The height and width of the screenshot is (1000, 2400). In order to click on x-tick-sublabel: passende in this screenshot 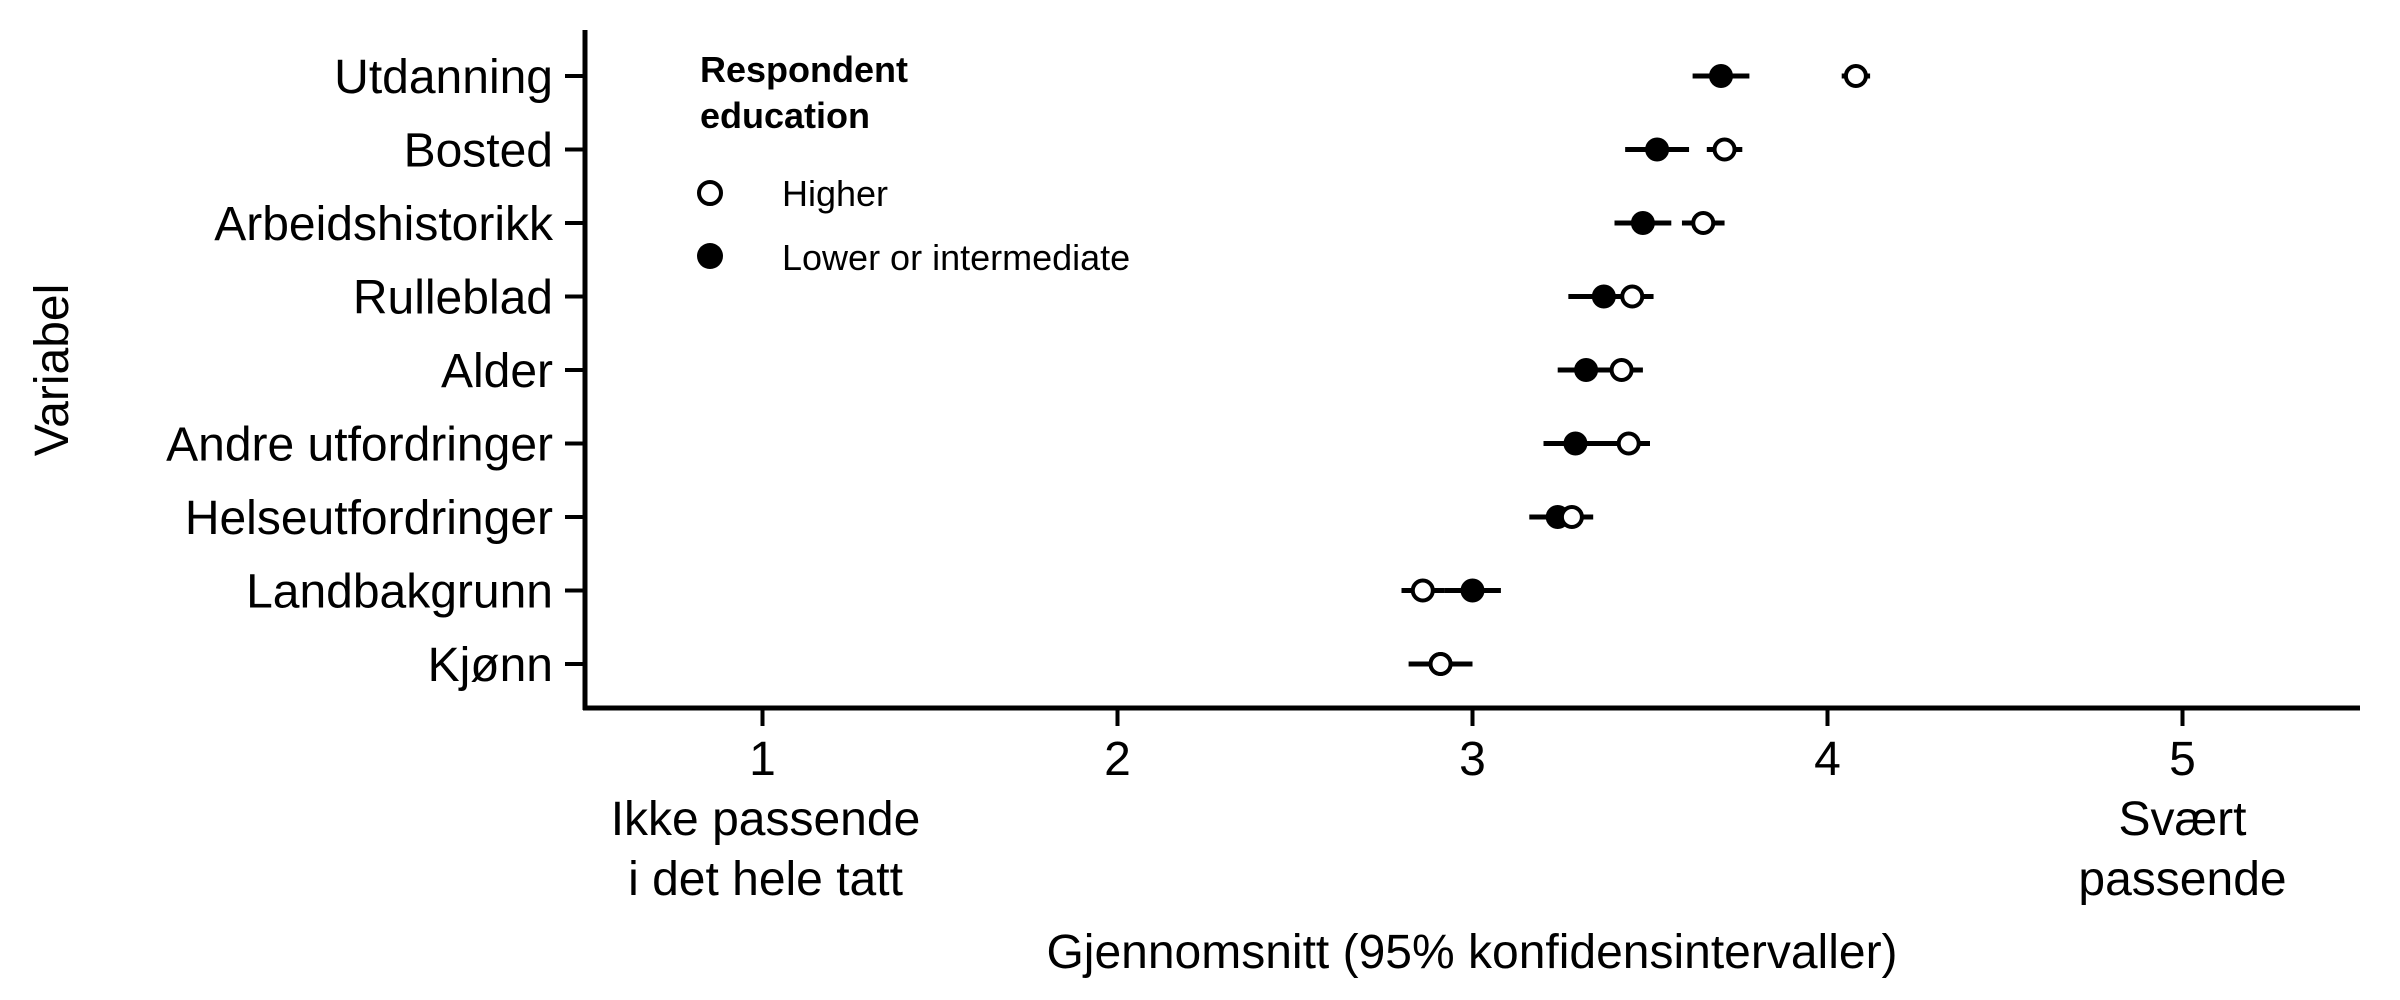, I will do `click(2182, 879)`.